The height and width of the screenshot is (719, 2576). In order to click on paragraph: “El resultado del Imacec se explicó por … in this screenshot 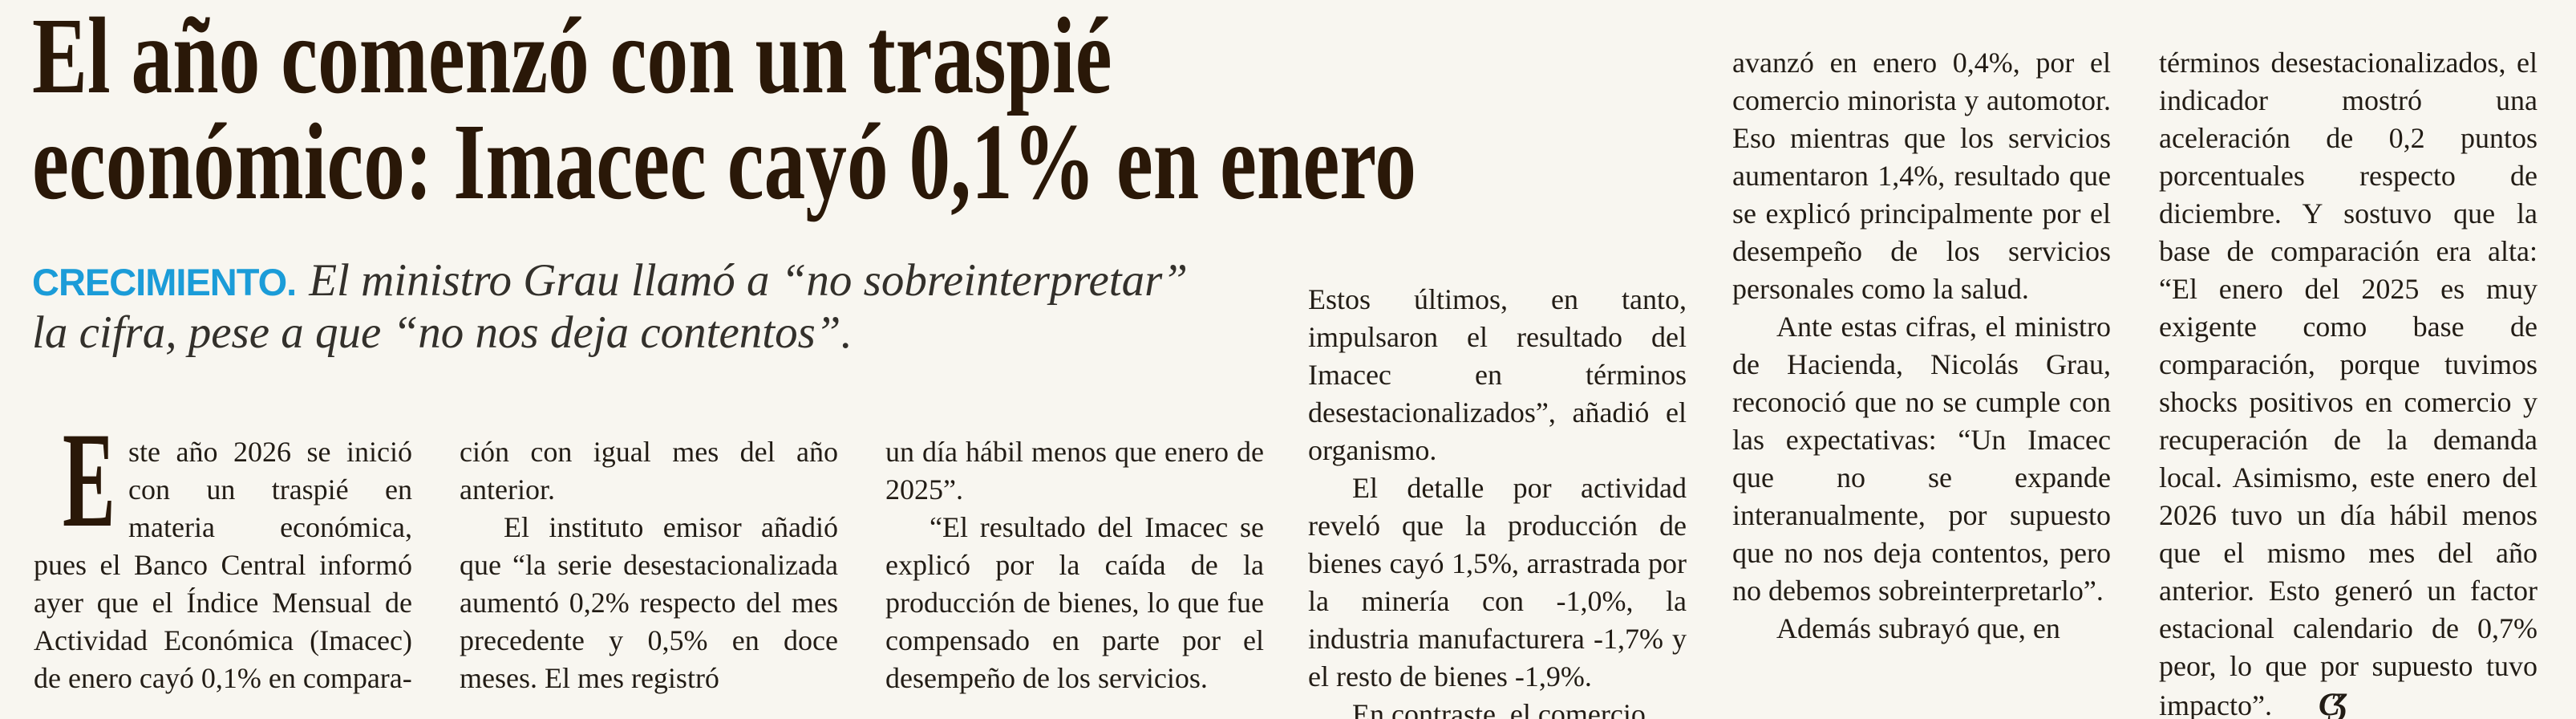, I will do `click(1074, 602)`.